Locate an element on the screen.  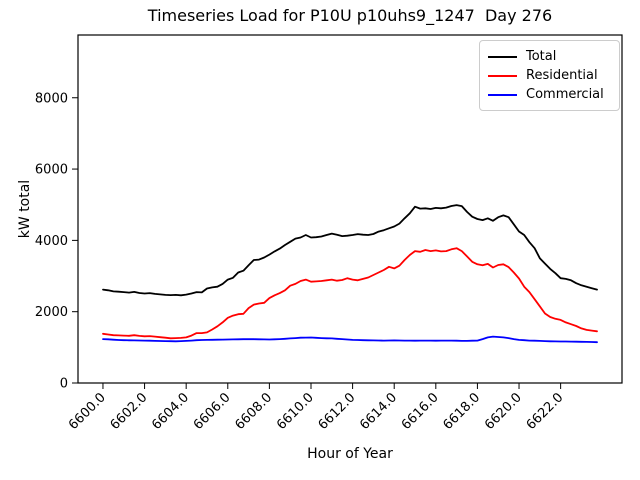
y-tick-label: 4000 is located at coordinates (51, 241).